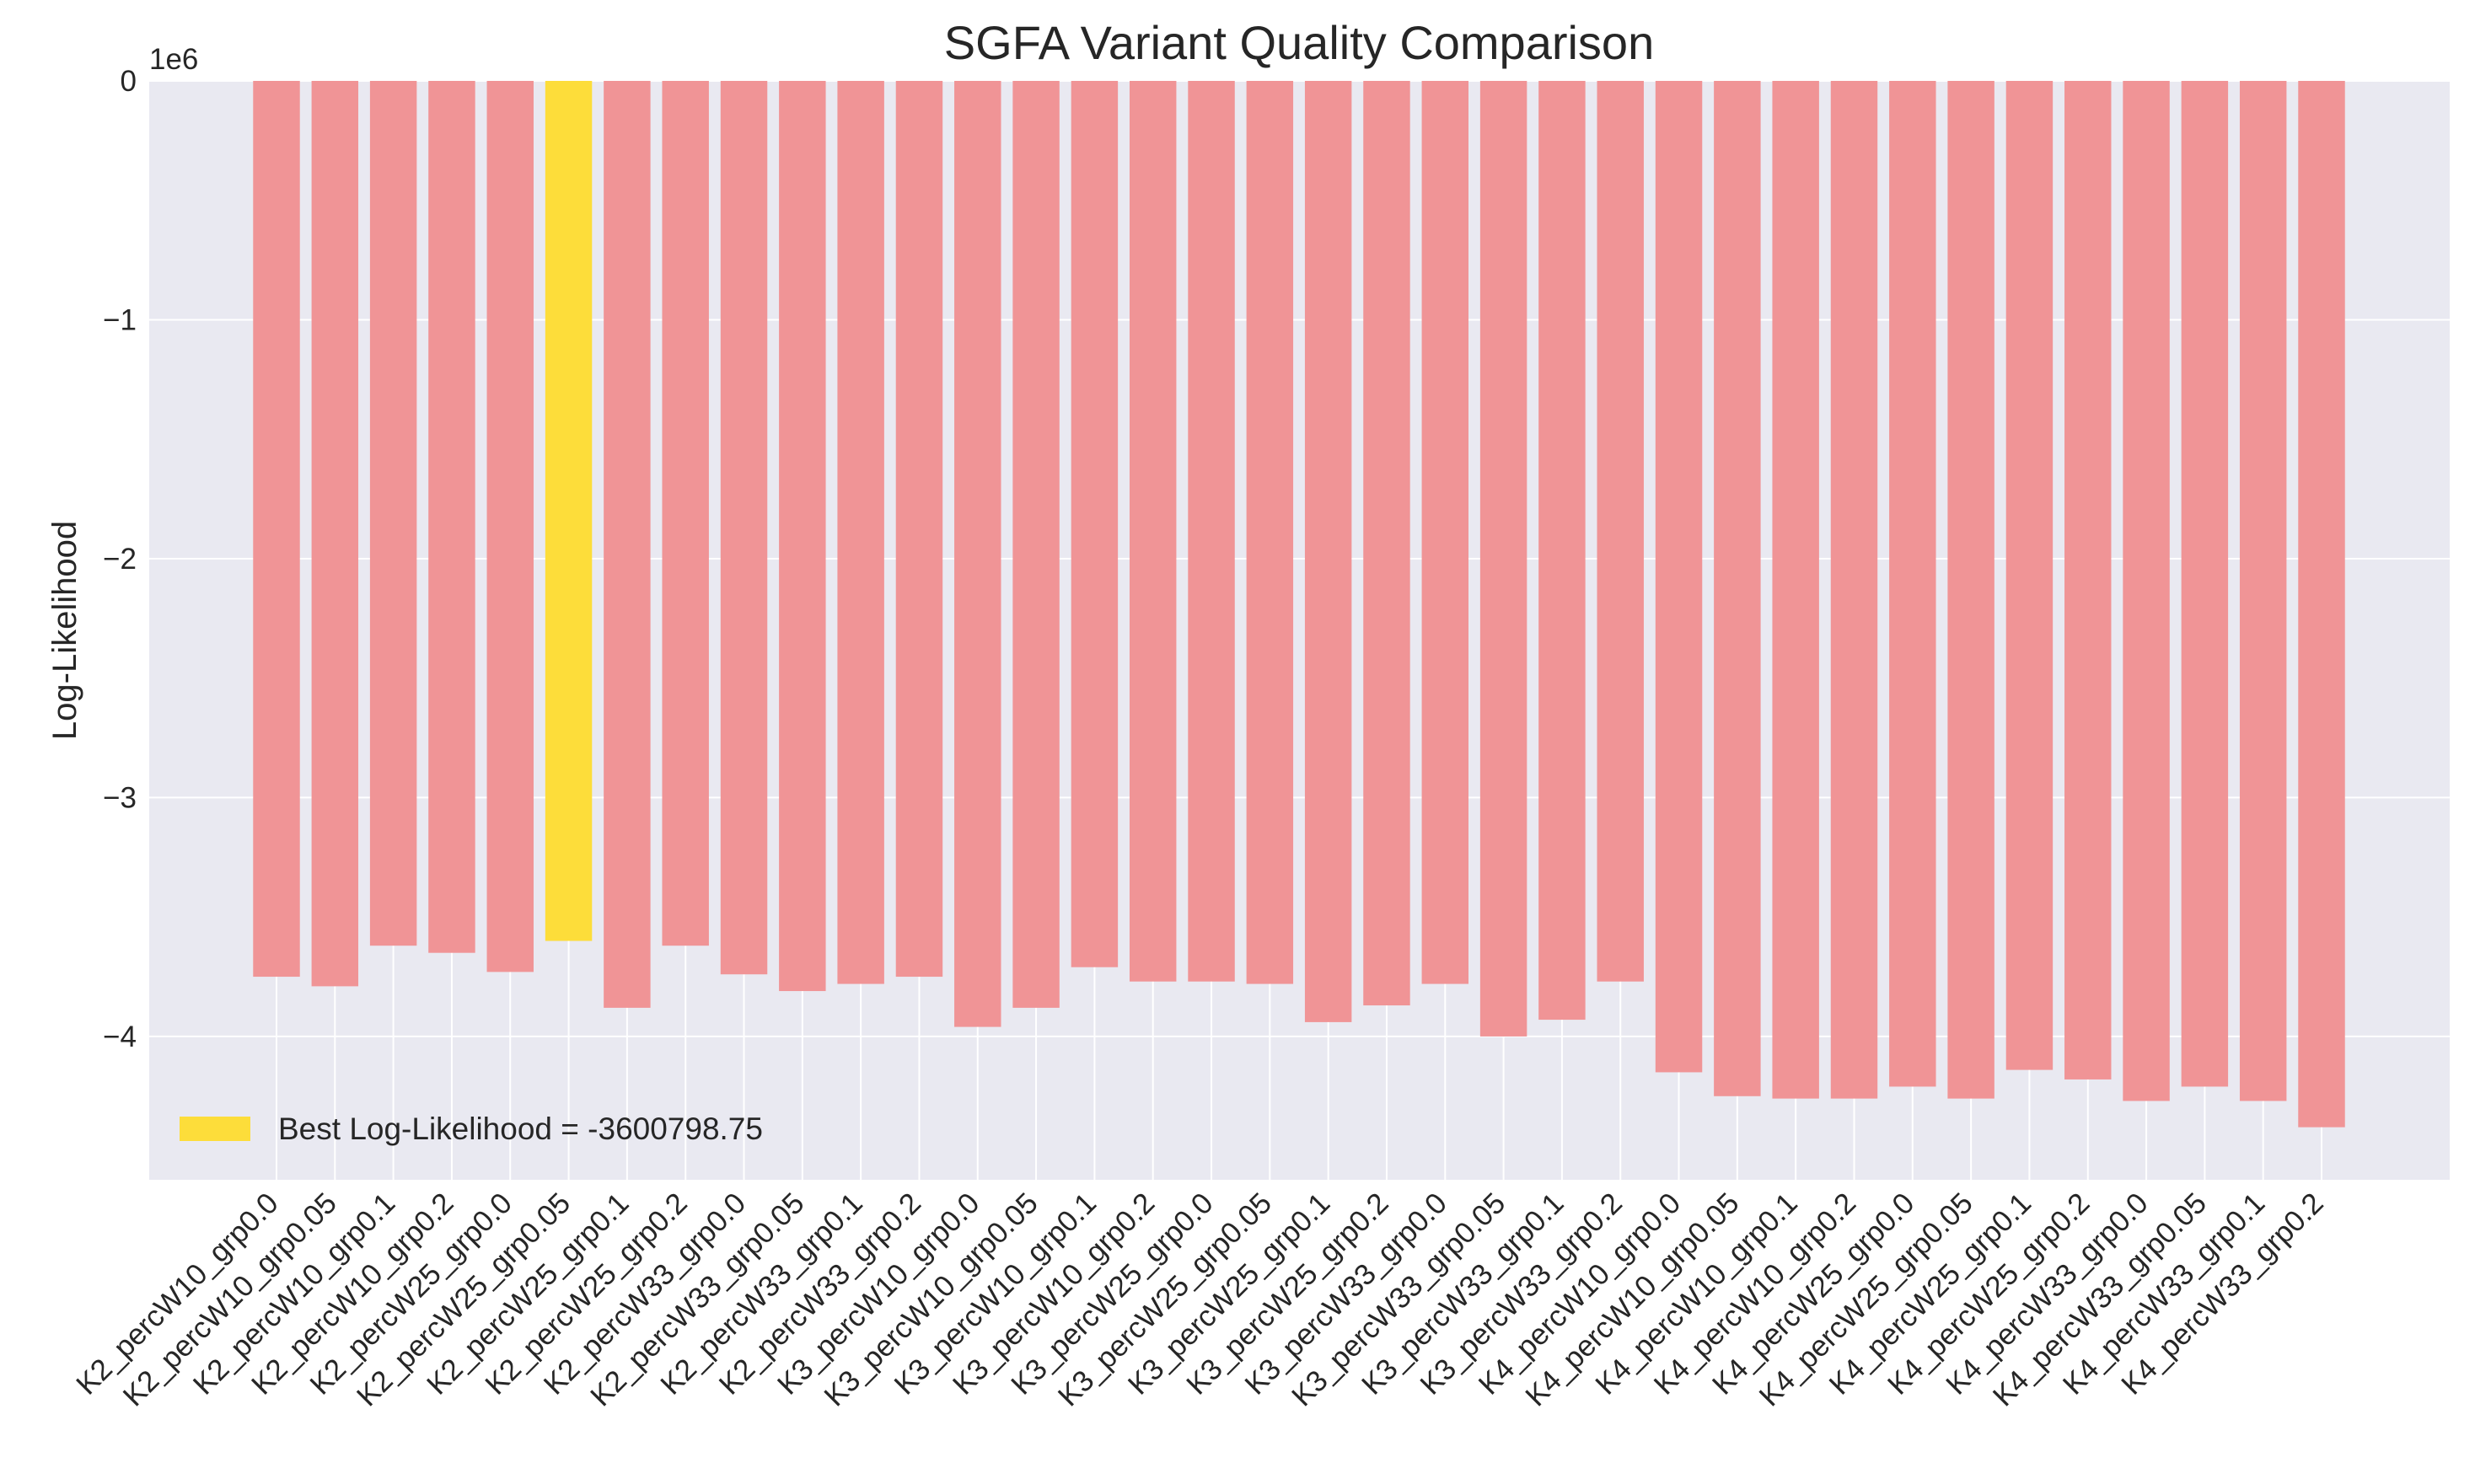  What do you see at coordinates (120, 1037) in the screenshot?
I see `y-tick-label: −4` at bounding box center [120, 1037].